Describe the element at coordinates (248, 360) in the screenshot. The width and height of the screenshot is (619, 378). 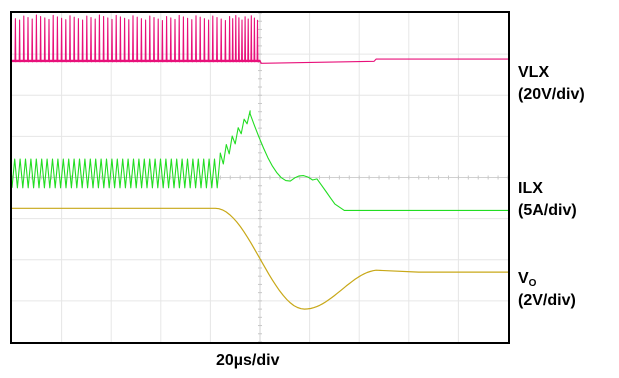
I see `x-axis-label: 20µs/div` at that location.